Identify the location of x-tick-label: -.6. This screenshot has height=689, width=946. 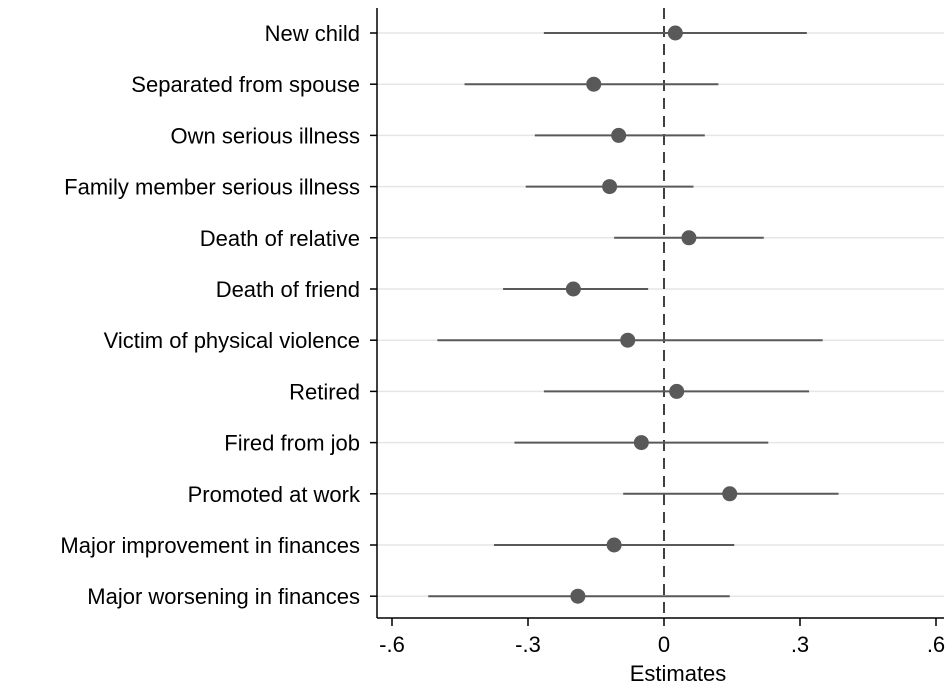
(392, 644).